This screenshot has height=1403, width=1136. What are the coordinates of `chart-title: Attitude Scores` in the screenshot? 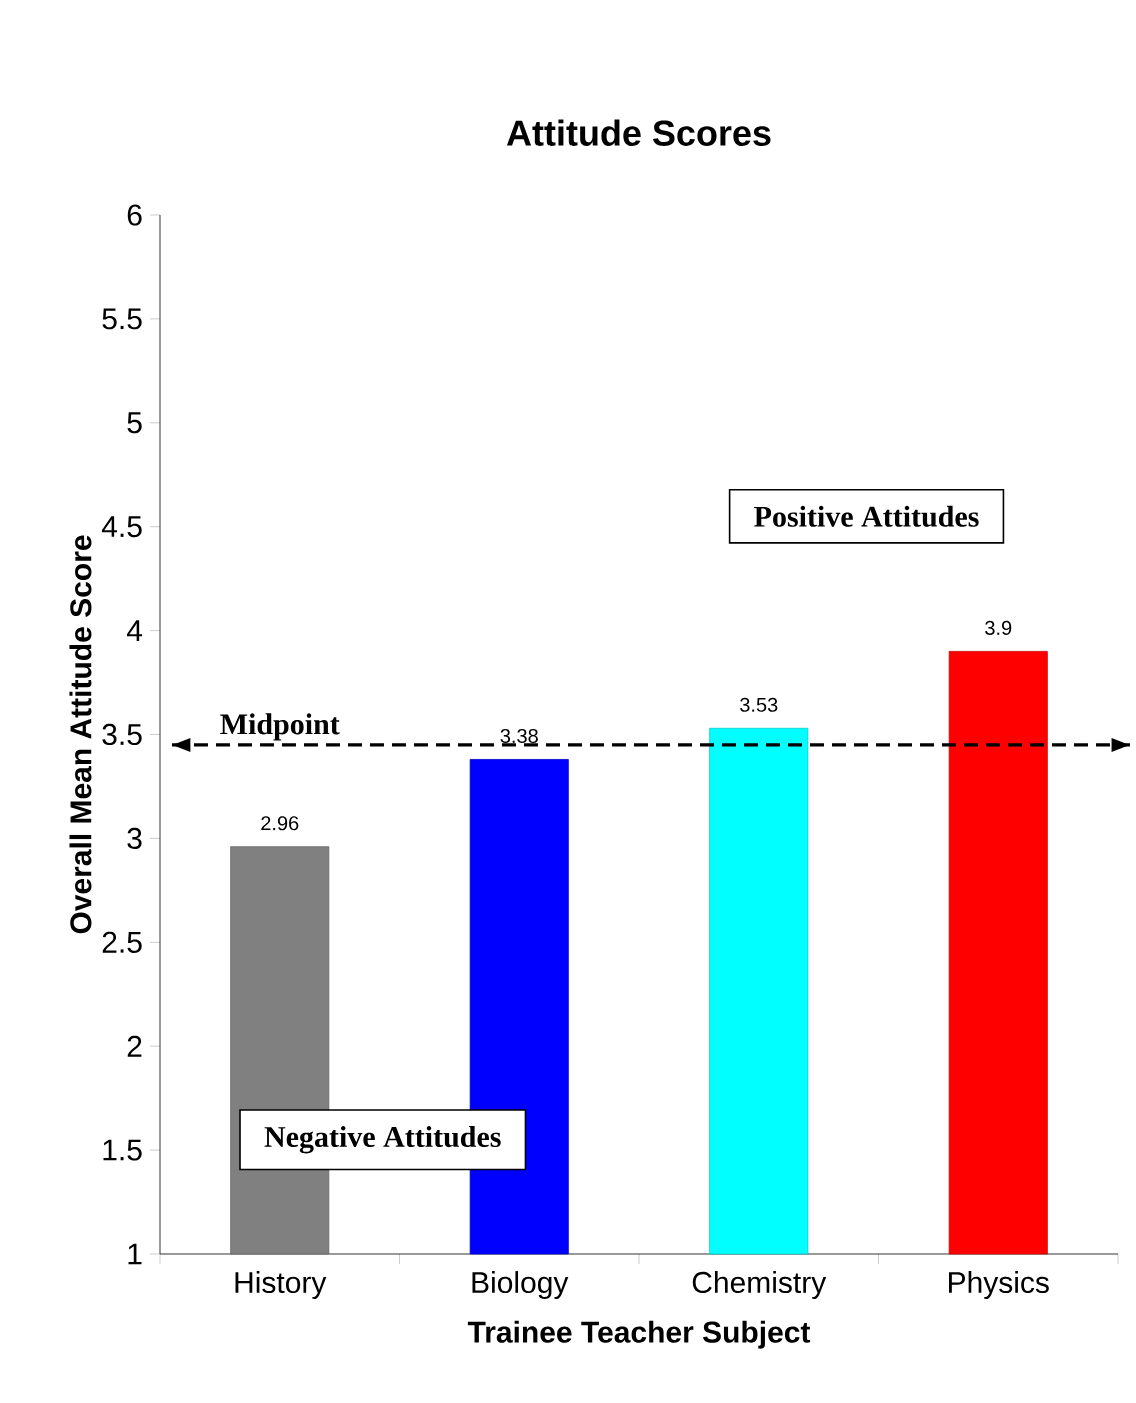 It's located at (638, 132).